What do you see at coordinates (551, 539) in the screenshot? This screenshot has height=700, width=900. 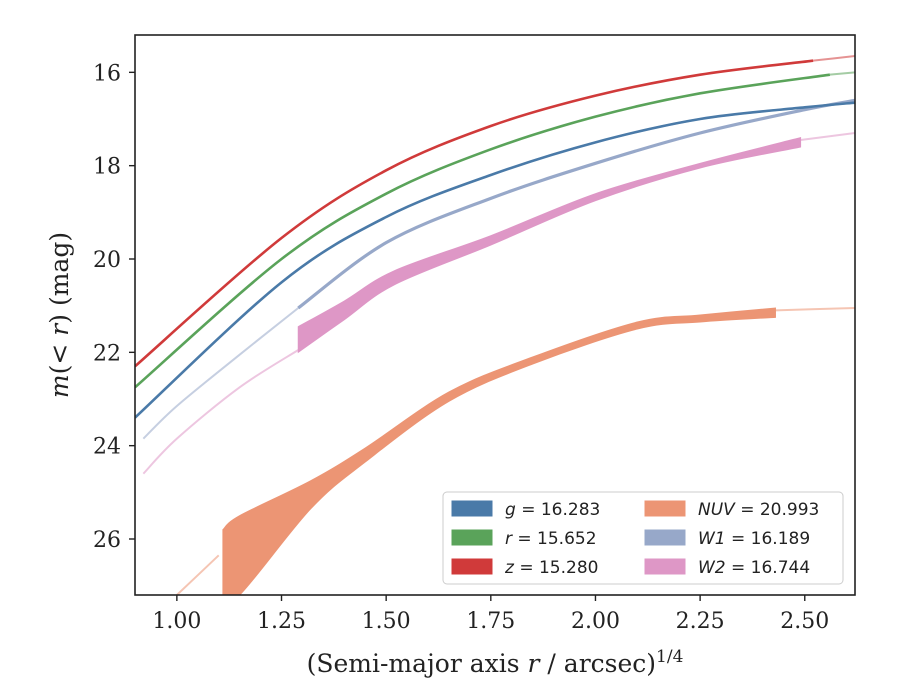 I see `legend-label: r = 15.652` at bounding box center [551, 539].